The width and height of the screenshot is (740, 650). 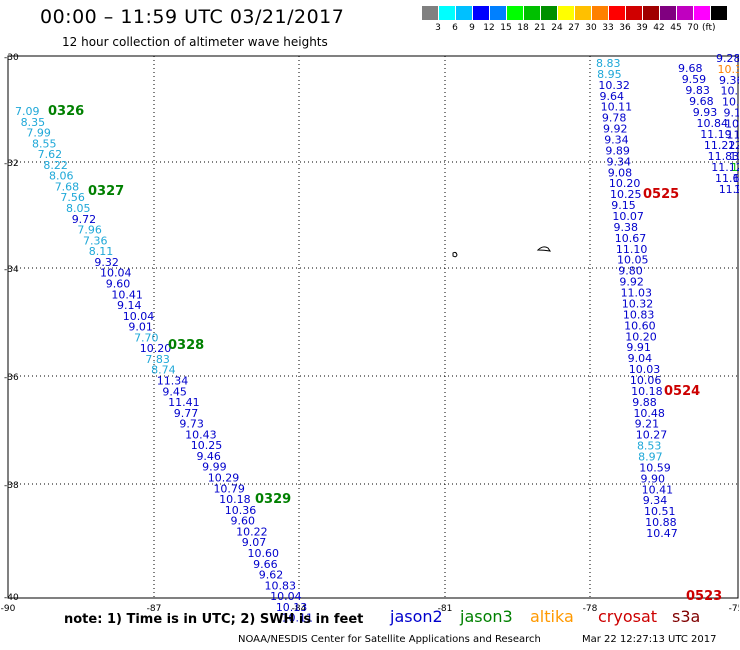 What do you see at coordinates (727, 178) in the screenshot?
I see `wave-height-value: 11.62` at bounding box center [727, 178].